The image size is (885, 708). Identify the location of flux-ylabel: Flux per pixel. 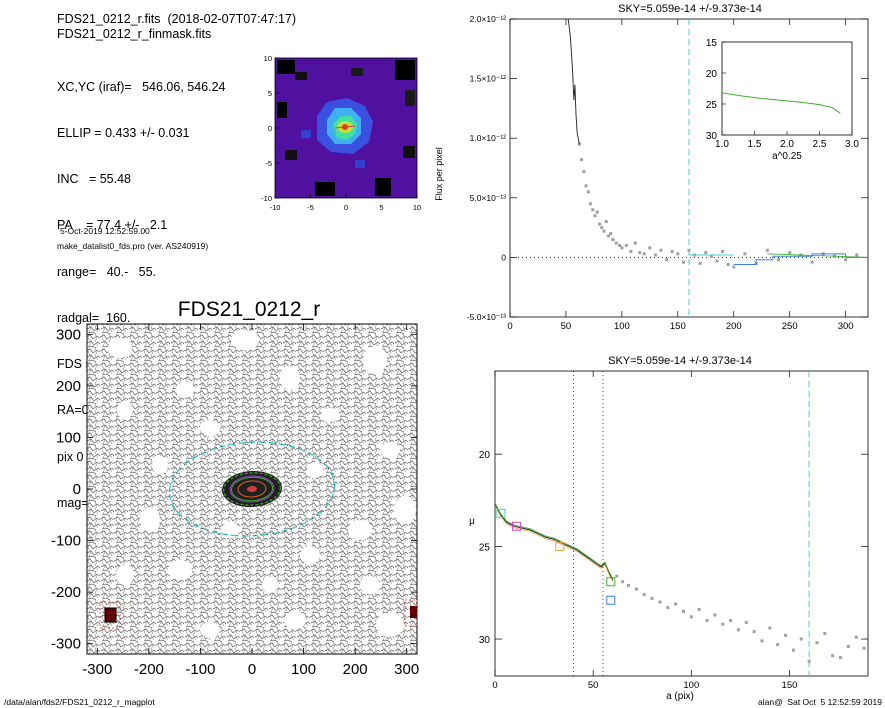
(439, 174).